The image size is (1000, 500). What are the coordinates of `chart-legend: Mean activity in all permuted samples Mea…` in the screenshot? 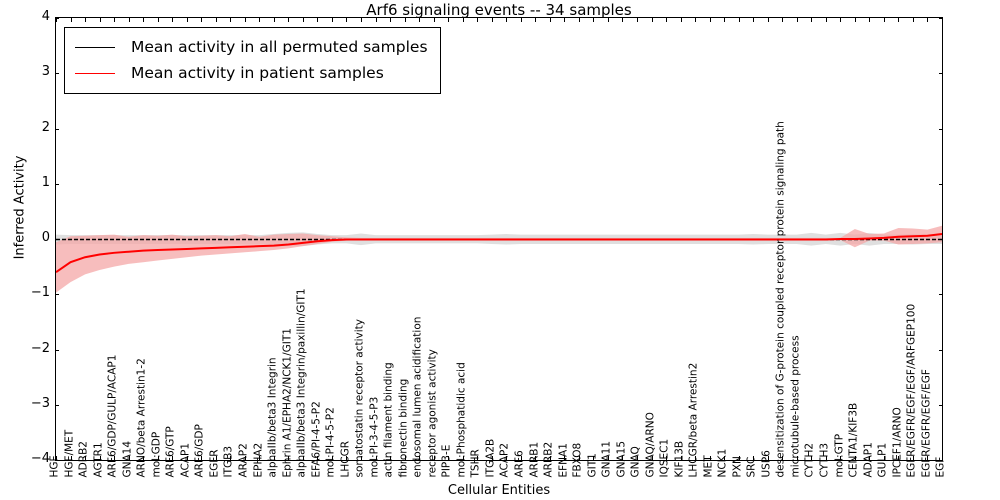 It's located at (252, 60).